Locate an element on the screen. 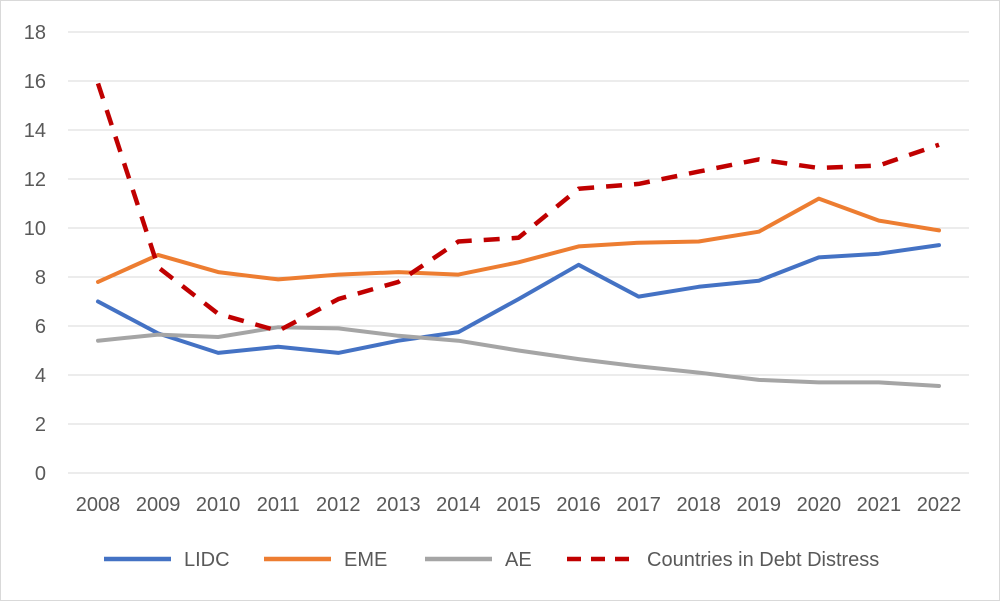  y-tick-label: 14 is located at coordinates (35, 131).